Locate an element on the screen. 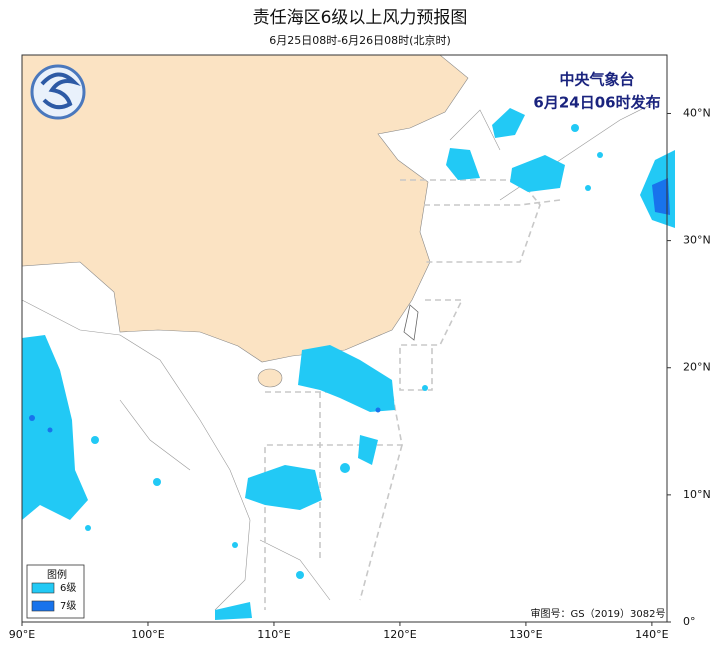 The image size is (720, 649). legend-label: 7级 is located at coordinates (68, 606).